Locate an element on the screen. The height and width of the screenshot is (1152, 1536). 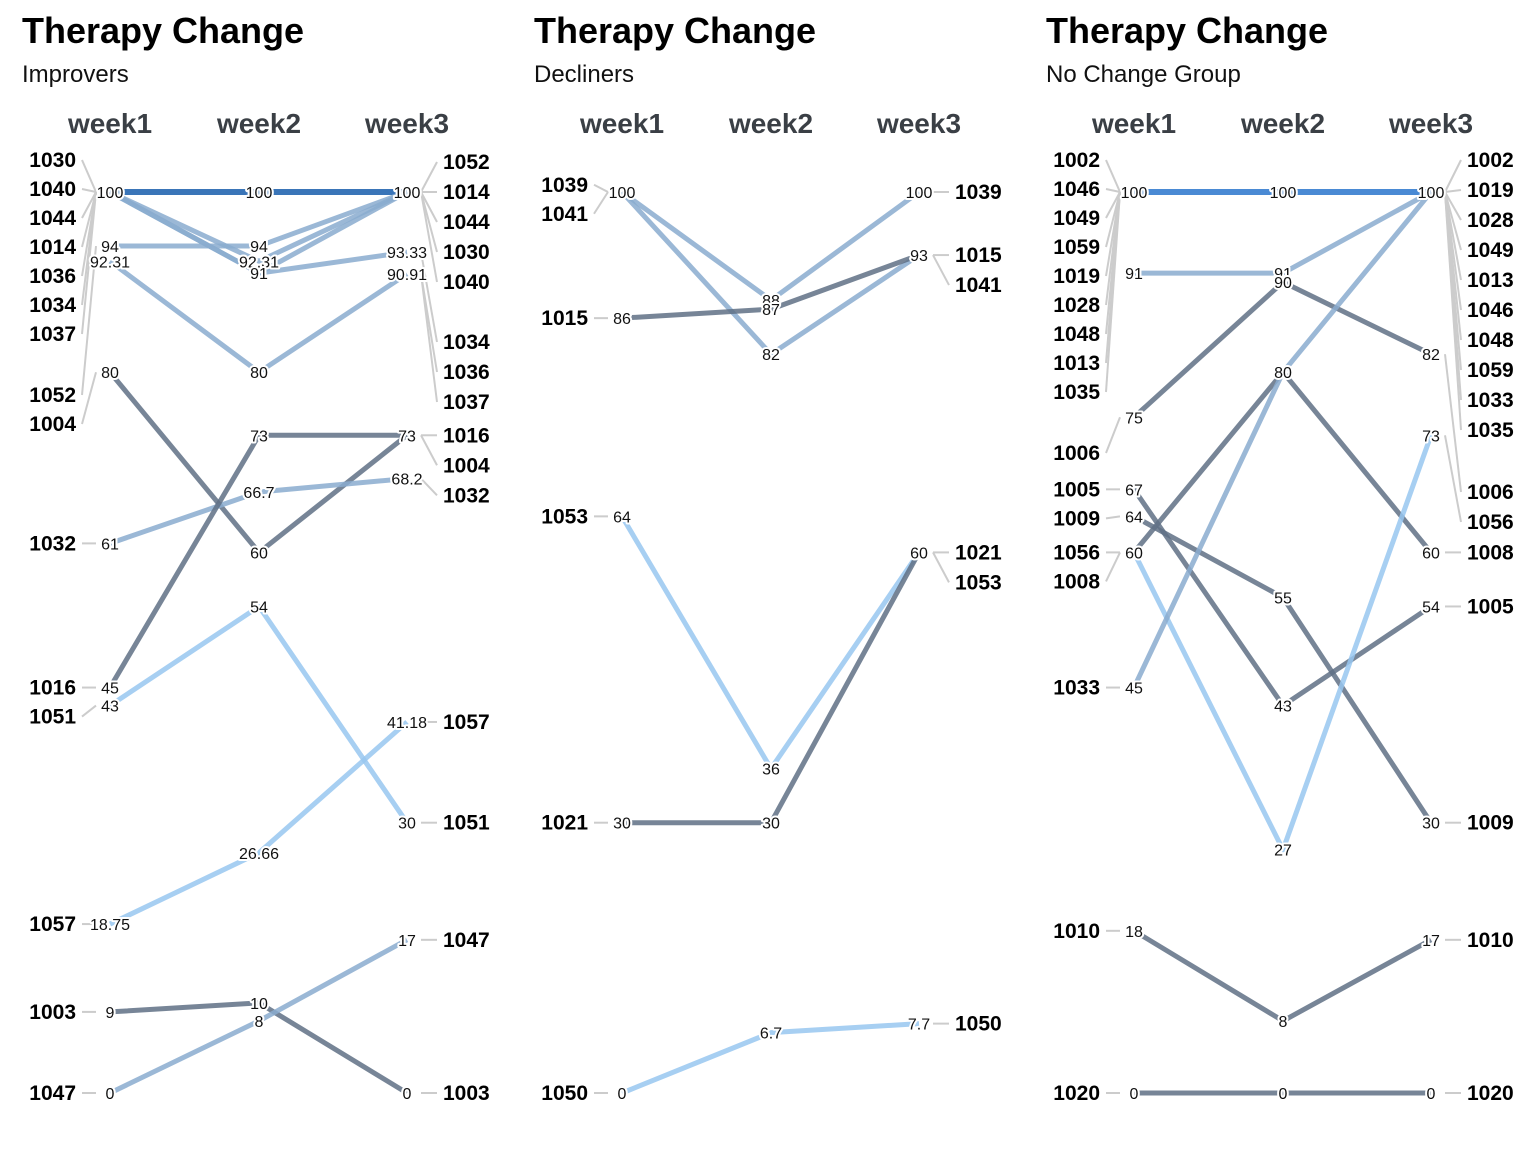
right-id-label: 1021 is located at coordinates (978, 552).